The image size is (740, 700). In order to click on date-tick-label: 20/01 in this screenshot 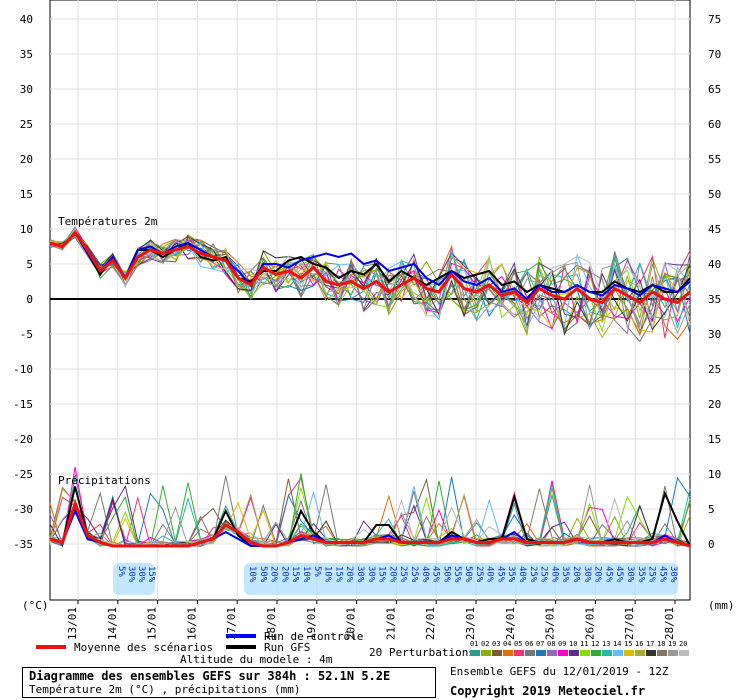, I will do `click(351, 623)`.